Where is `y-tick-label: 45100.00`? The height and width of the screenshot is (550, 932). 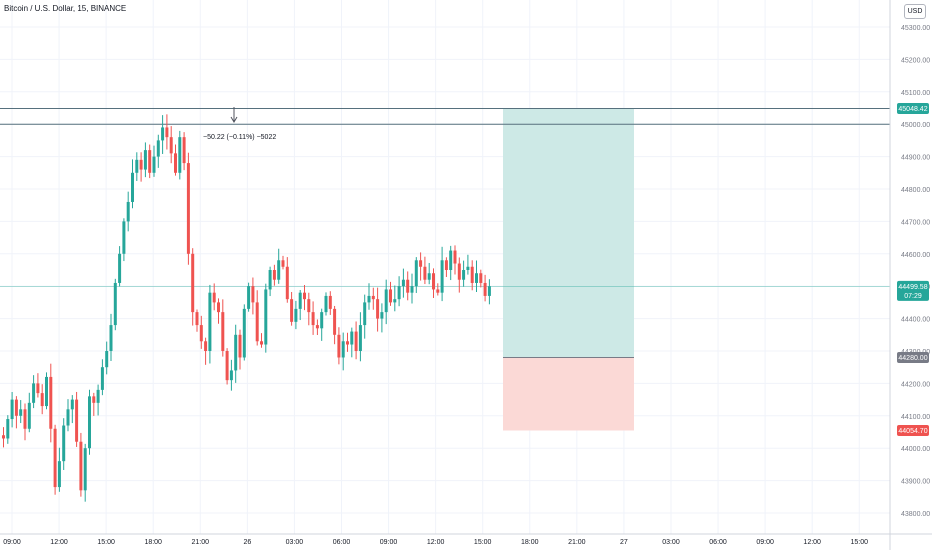
y-tick-label: 45100.00 is located at coordinates (915, 93).